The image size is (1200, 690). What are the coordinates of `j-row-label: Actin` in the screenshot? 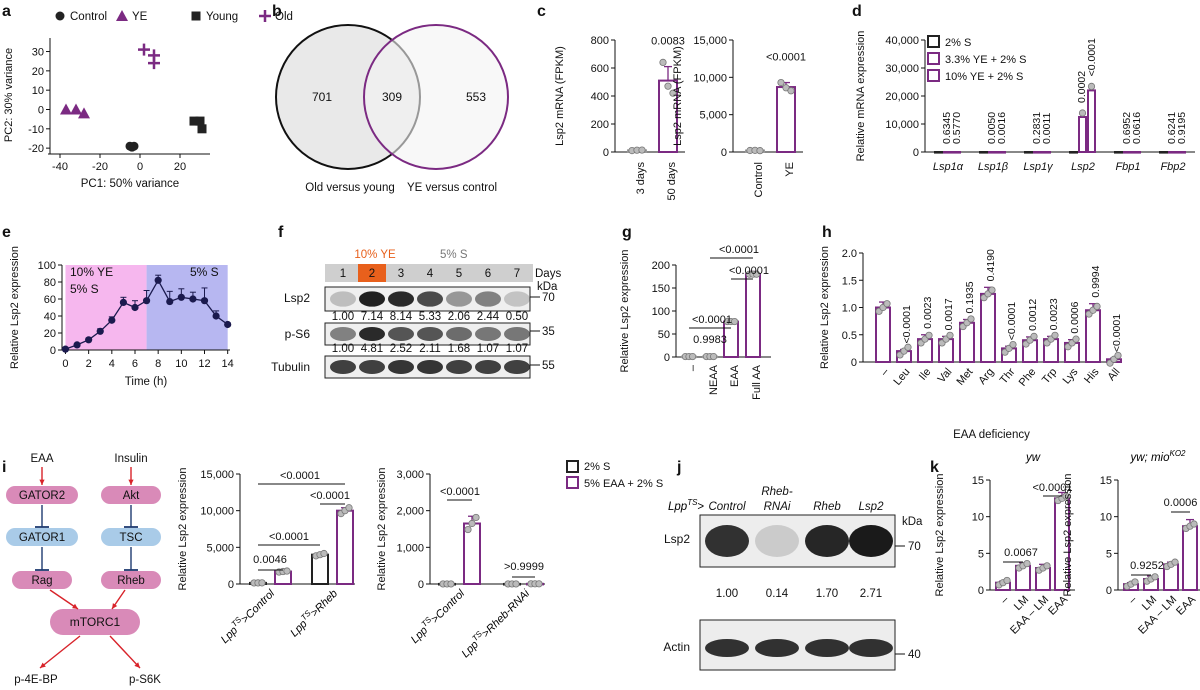 It's located at (676, 647).